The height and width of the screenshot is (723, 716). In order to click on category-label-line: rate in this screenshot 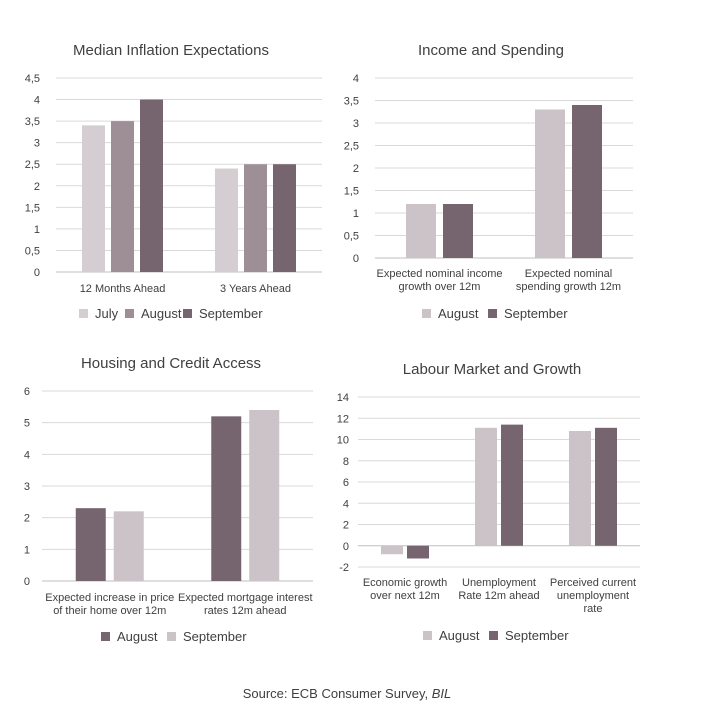, I will do `click(593, 609)`.